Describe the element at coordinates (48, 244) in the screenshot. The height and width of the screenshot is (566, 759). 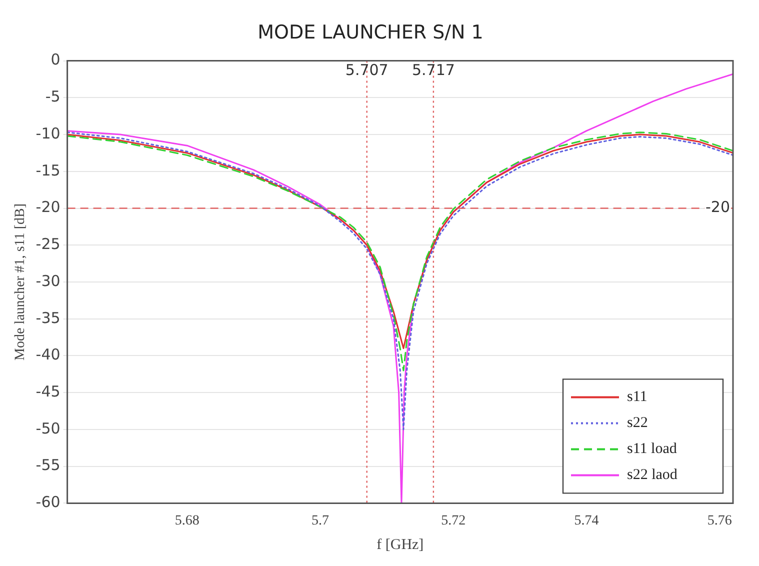
I see `y-tick-label: -25` at that location.